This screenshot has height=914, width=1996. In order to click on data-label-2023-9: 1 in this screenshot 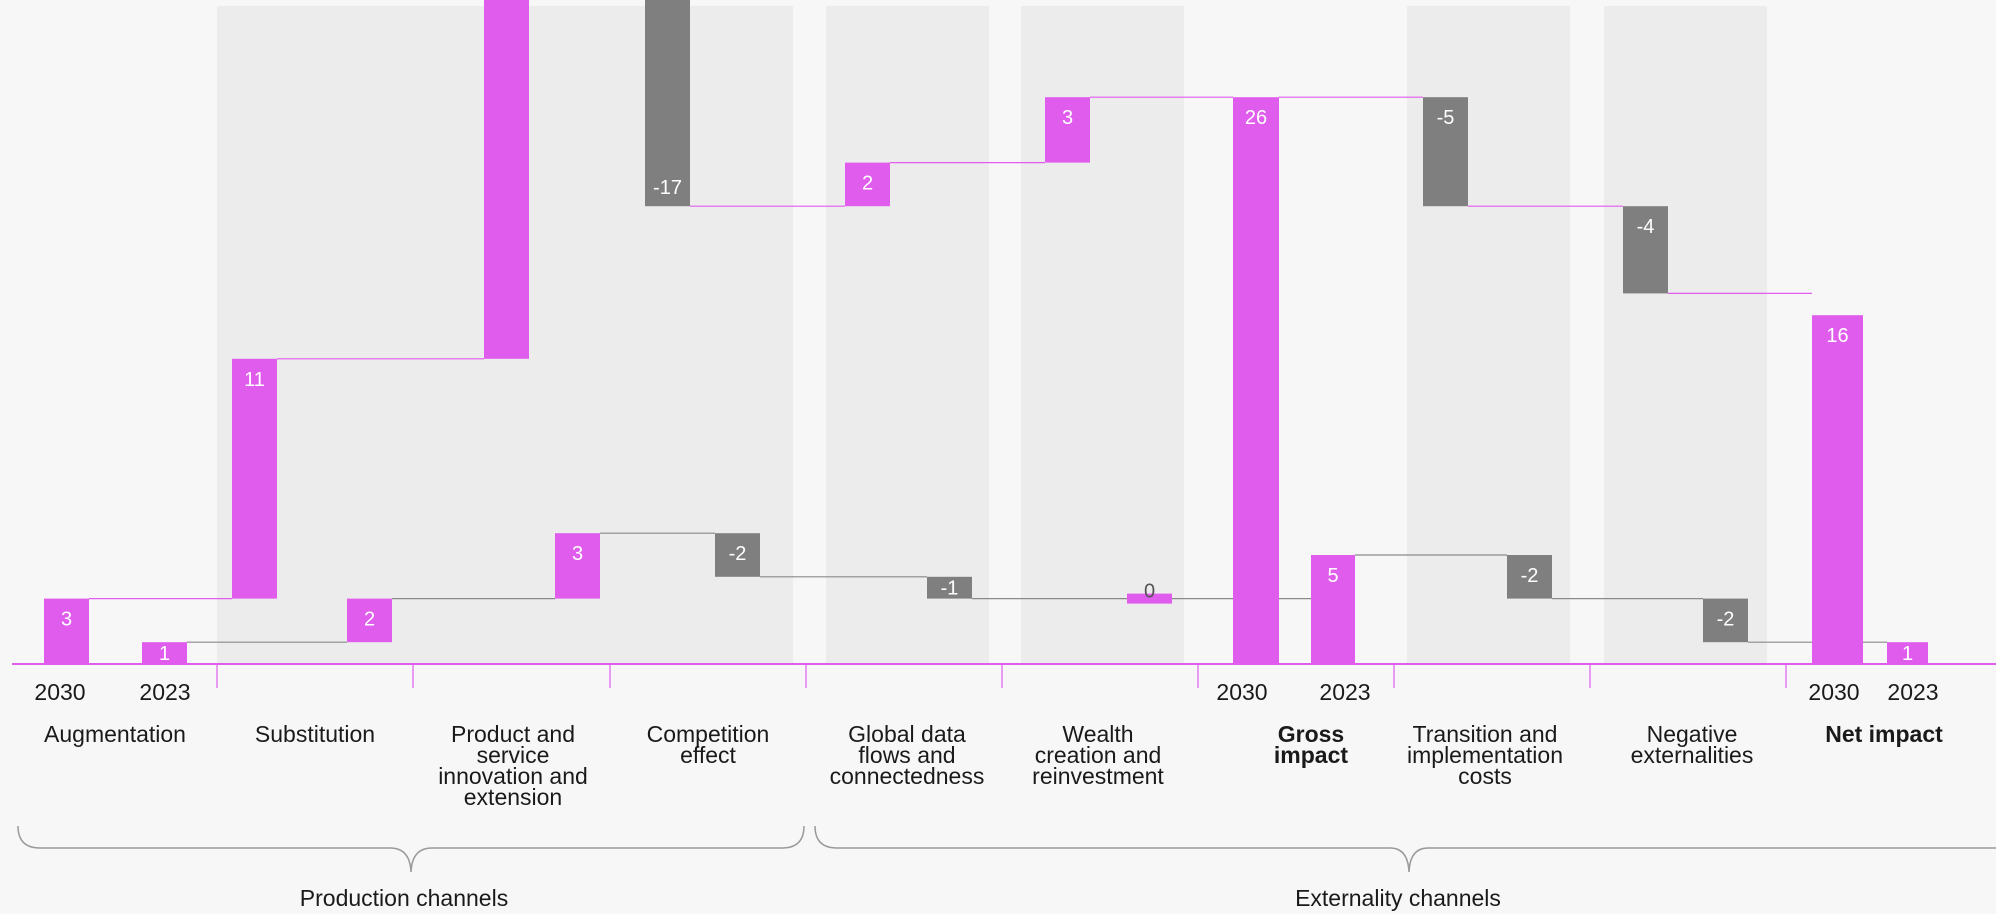, I will do `click(1907, 654)`.